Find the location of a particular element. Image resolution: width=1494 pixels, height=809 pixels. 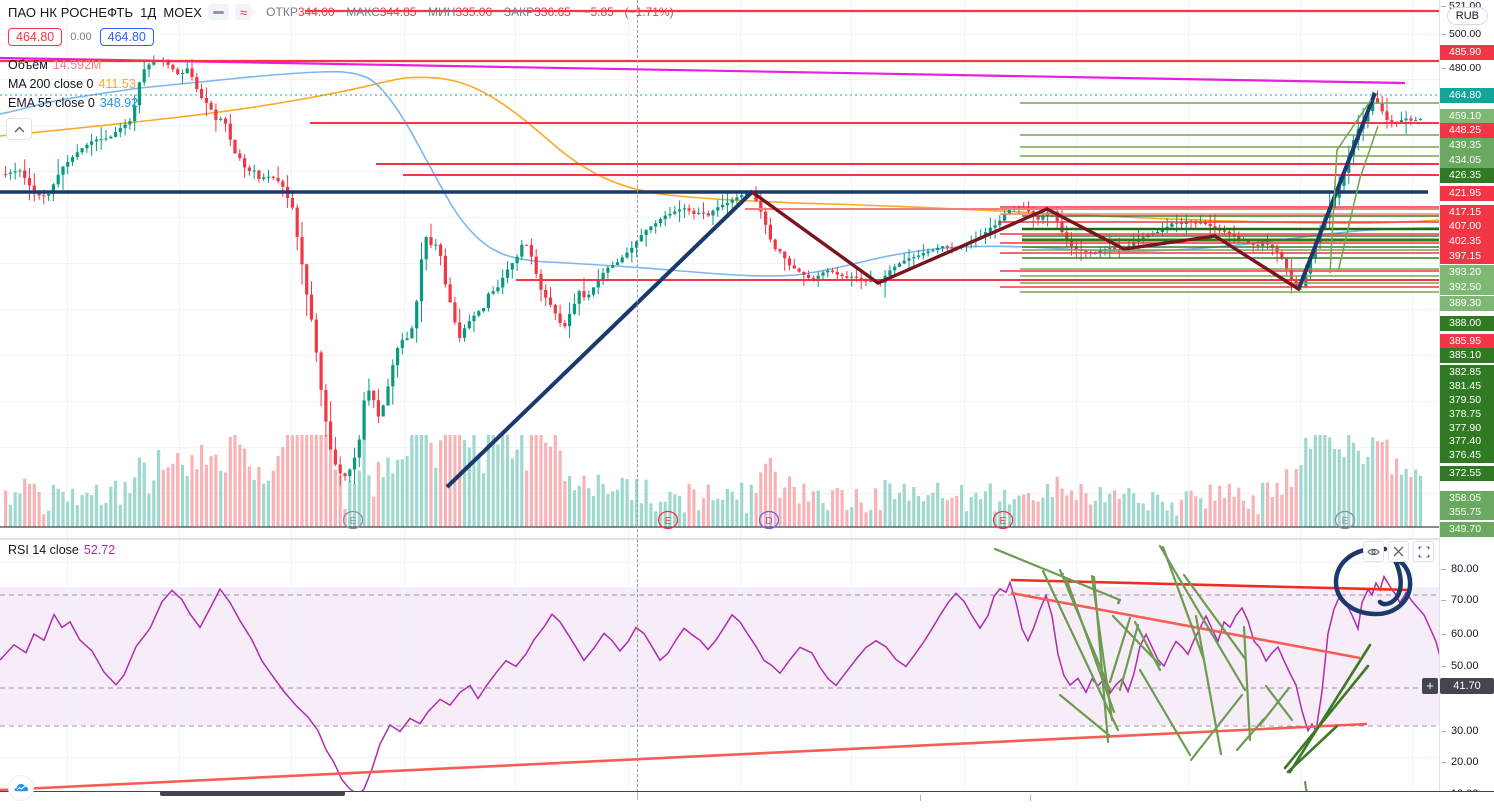

close-label: ЗАКР is located at coordinates (519, 12).